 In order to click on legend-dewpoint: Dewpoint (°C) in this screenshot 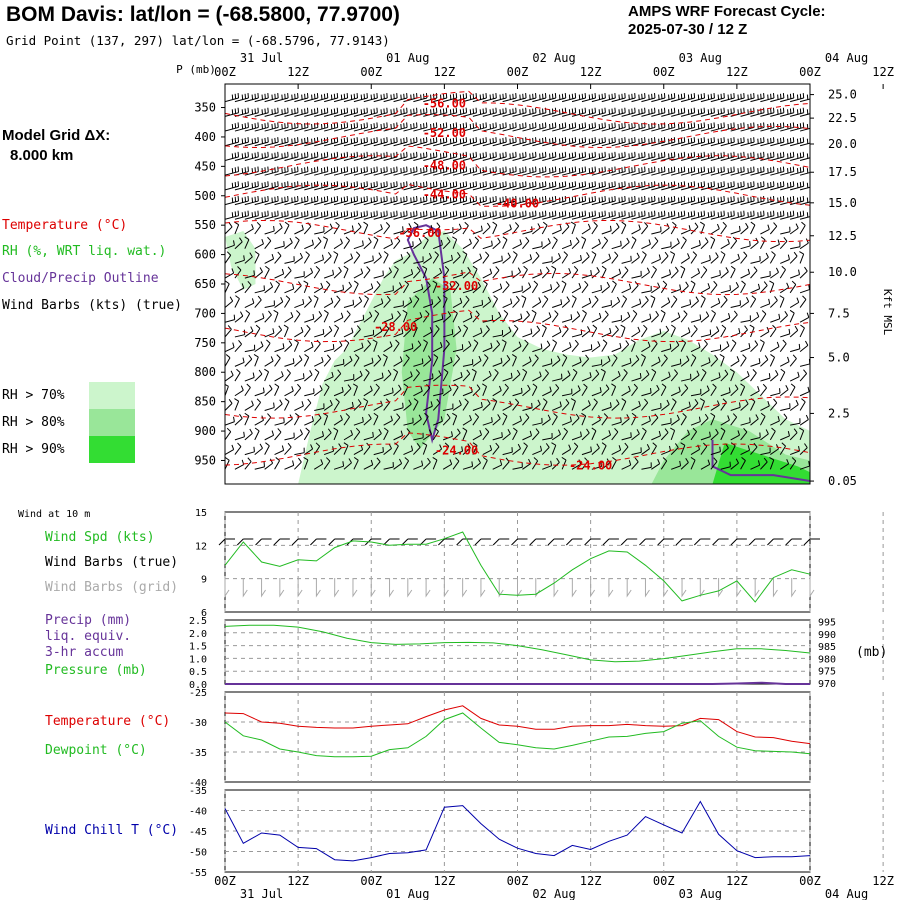, I will do `click(96, 750)`.